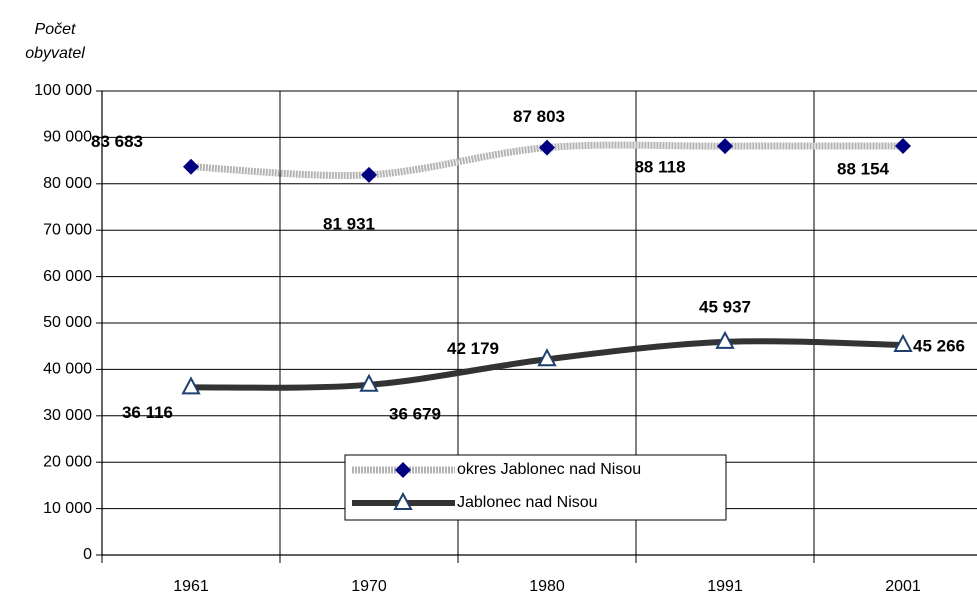 This screenshot has height=595, width=977. I want to click on data-label: 36 679, so click(415, 413).